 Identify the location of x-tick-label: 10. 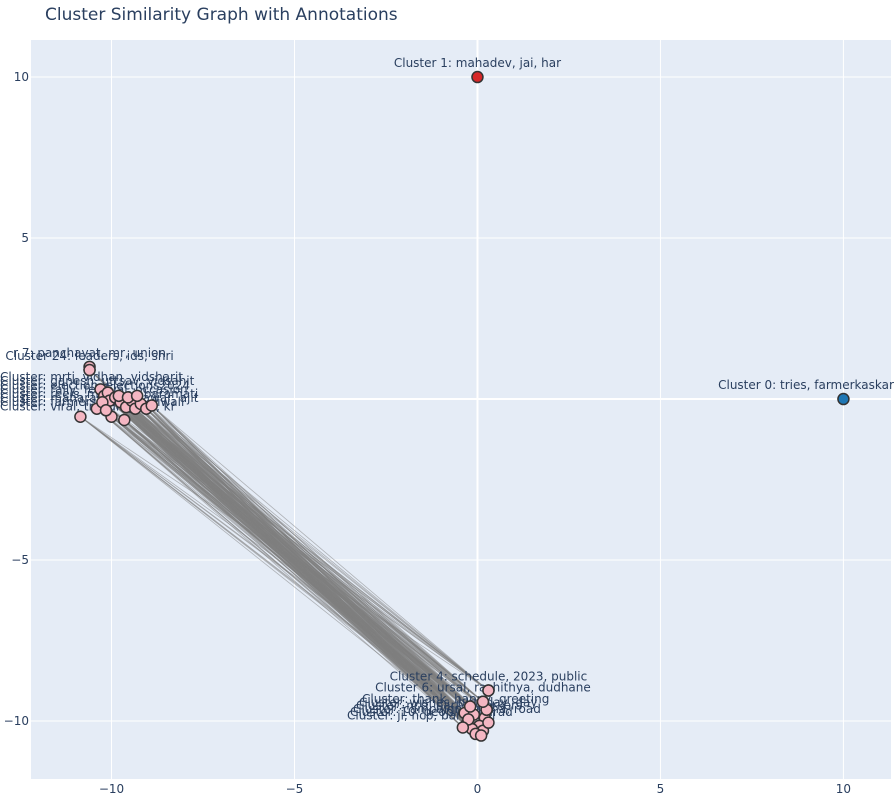
(843, 789).